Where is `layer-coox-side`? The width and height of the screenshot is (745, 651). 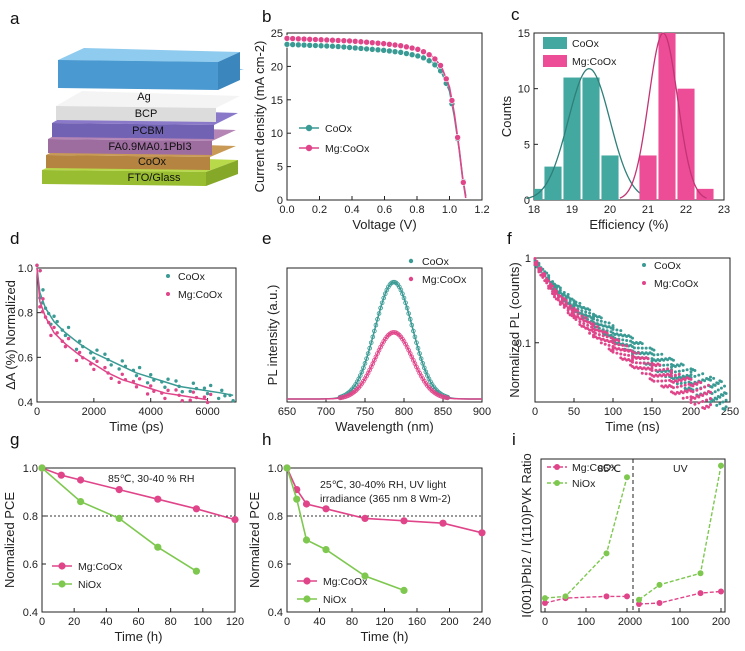 layer-coox-side is located at coordinates (128, 162).